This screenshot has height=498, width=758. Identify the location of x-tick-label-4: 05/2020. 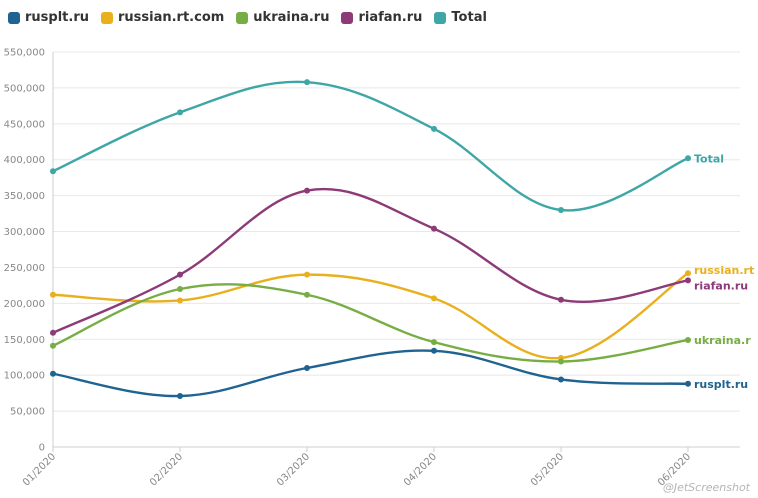
(547, 469).